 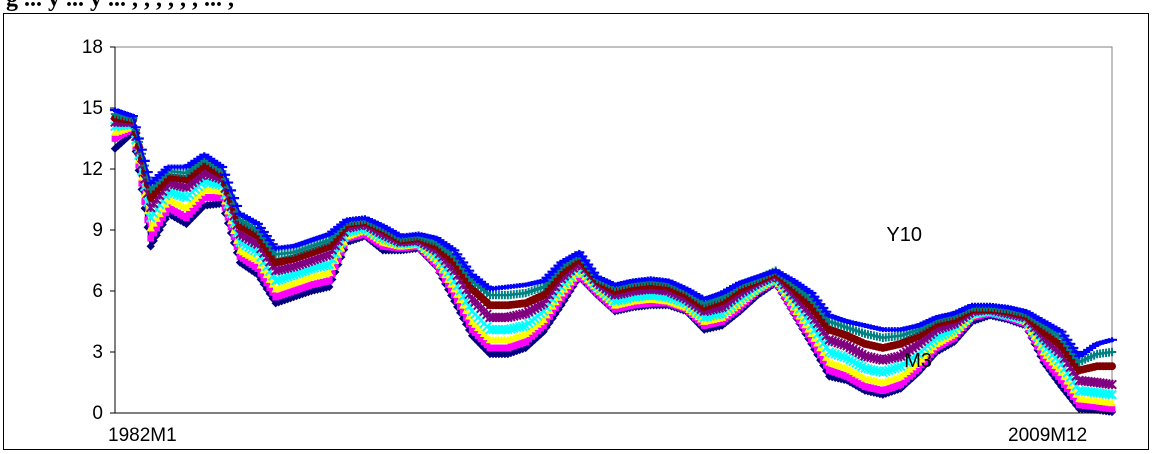 I want to click on annotation-y10: Y10, so click(x=904, y=235).